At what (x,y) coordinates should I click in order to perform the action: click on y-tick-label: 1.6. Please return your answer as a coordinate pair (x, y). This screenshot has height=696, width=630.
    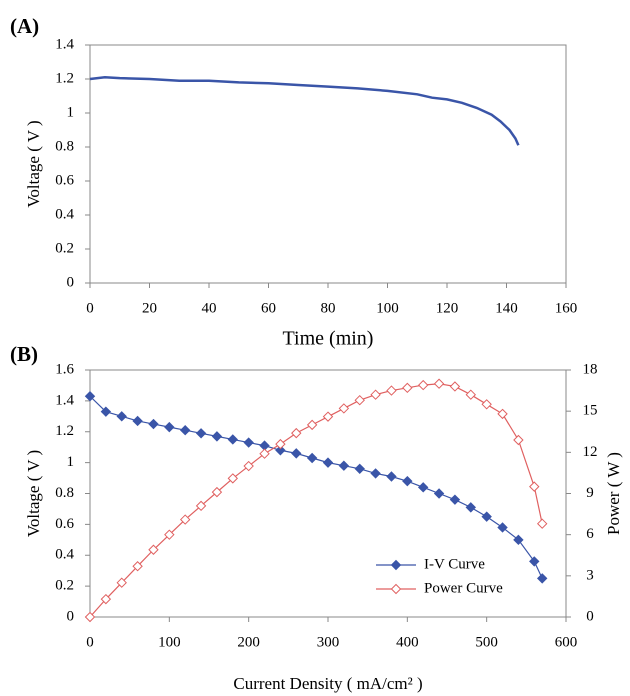
    Looking at the image, I should click on (64, 369).